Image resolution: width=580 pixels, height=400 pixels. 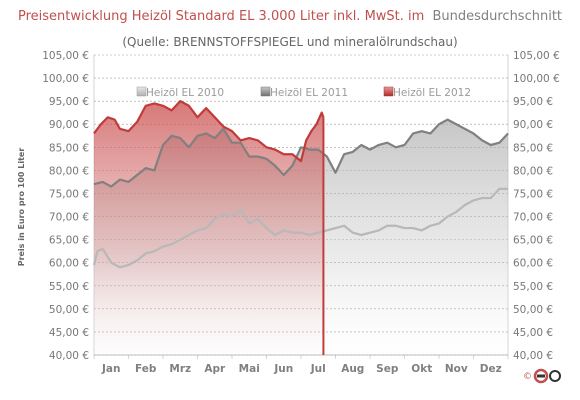 I want to click on y-tick-left-4: 60,00 €, so click(x=69, y=264).